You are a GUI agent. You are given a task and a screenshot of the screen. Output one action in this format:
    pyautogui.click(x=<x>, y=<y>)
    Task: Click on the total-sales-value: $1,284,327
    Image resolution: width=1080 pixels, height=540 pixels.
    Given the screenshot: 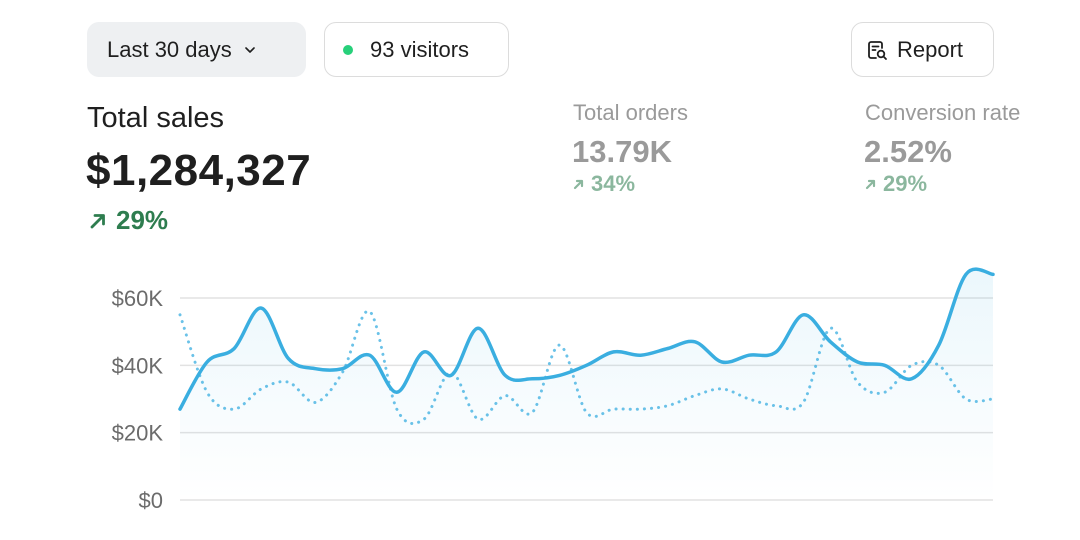 What is the action you would take?
    pyautogui.click(x=199, y=170)
    